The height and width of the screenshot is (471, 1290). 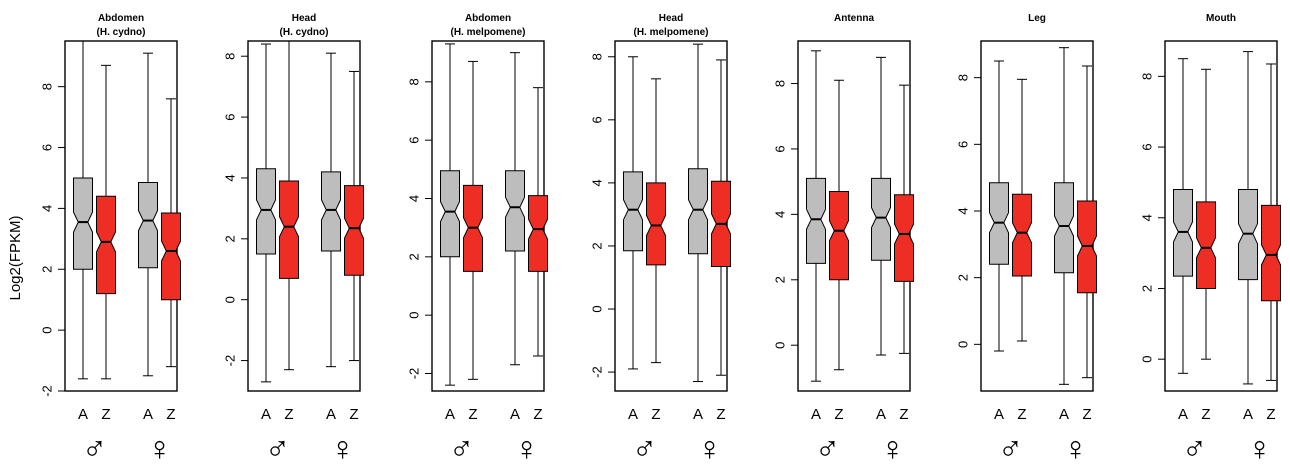 What do you see at coordinates (15, 257) in the screenshot?
I see `y-axis-label: Log2(FPKM)` at bounding box center [15, 257].